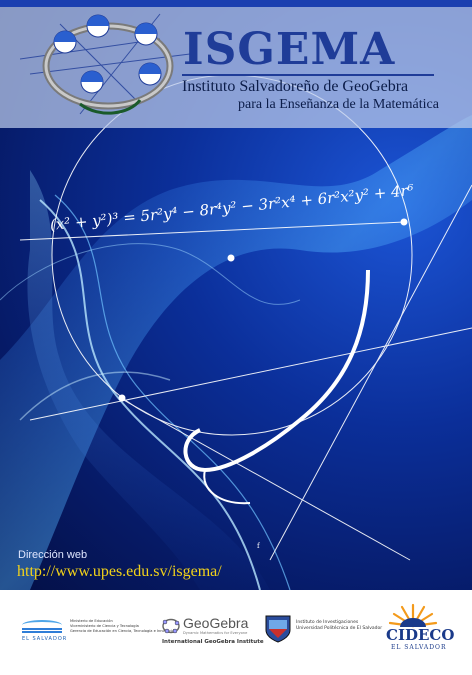 Image resolution: width=472 pixels, height=675 pixels. Describe the element at coordinates (216, 623) in the screenshot. I see `geogebra-name: GeoGebra` at that location.